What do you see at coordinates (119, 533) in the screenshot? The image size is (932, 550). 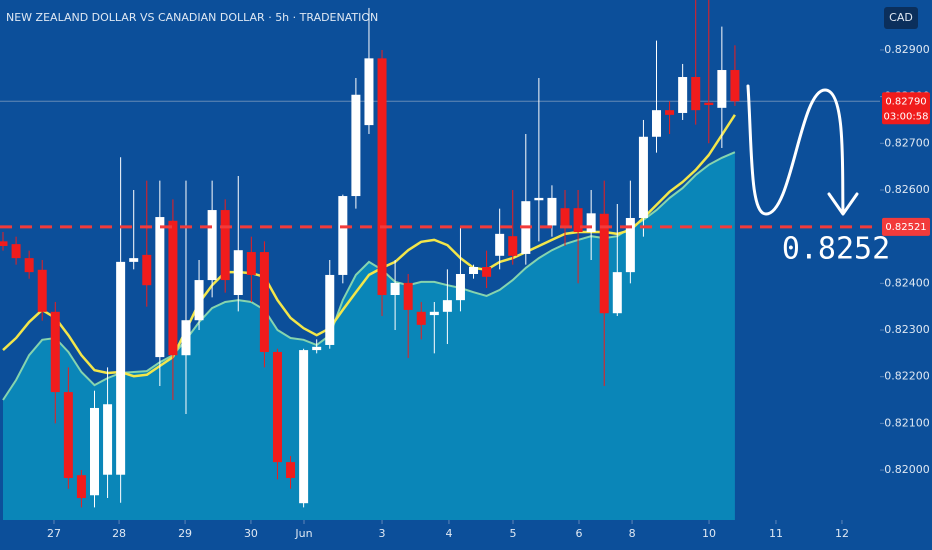 I see `x-tick-label: 28` at bounding box center [119, 533].